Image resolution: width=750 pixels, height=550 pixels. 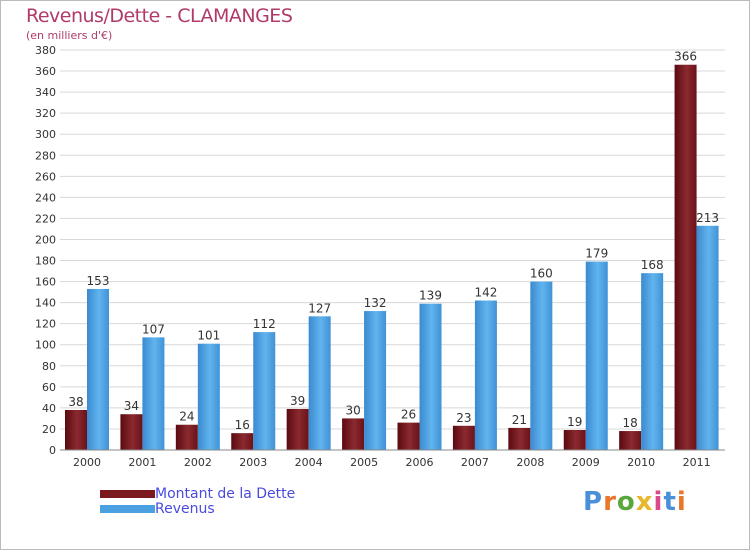 I want to click on bar-dette-2007, so click(x=463, y=437).